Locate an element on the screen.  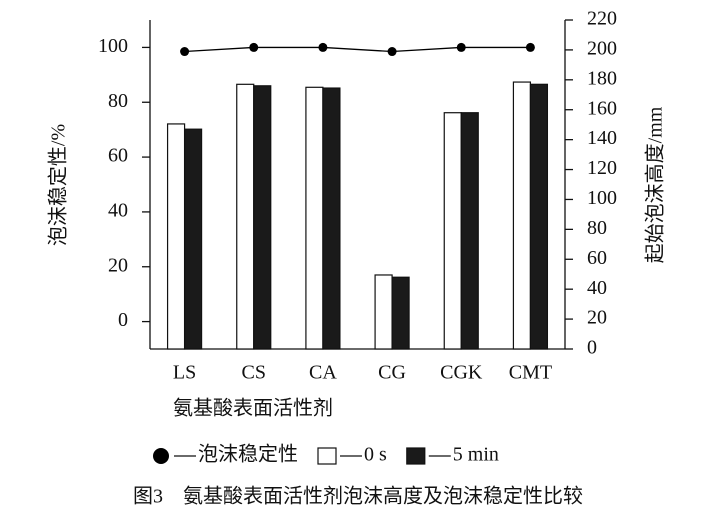
y-tick-label: 20 is located at coordinates (118, 265).